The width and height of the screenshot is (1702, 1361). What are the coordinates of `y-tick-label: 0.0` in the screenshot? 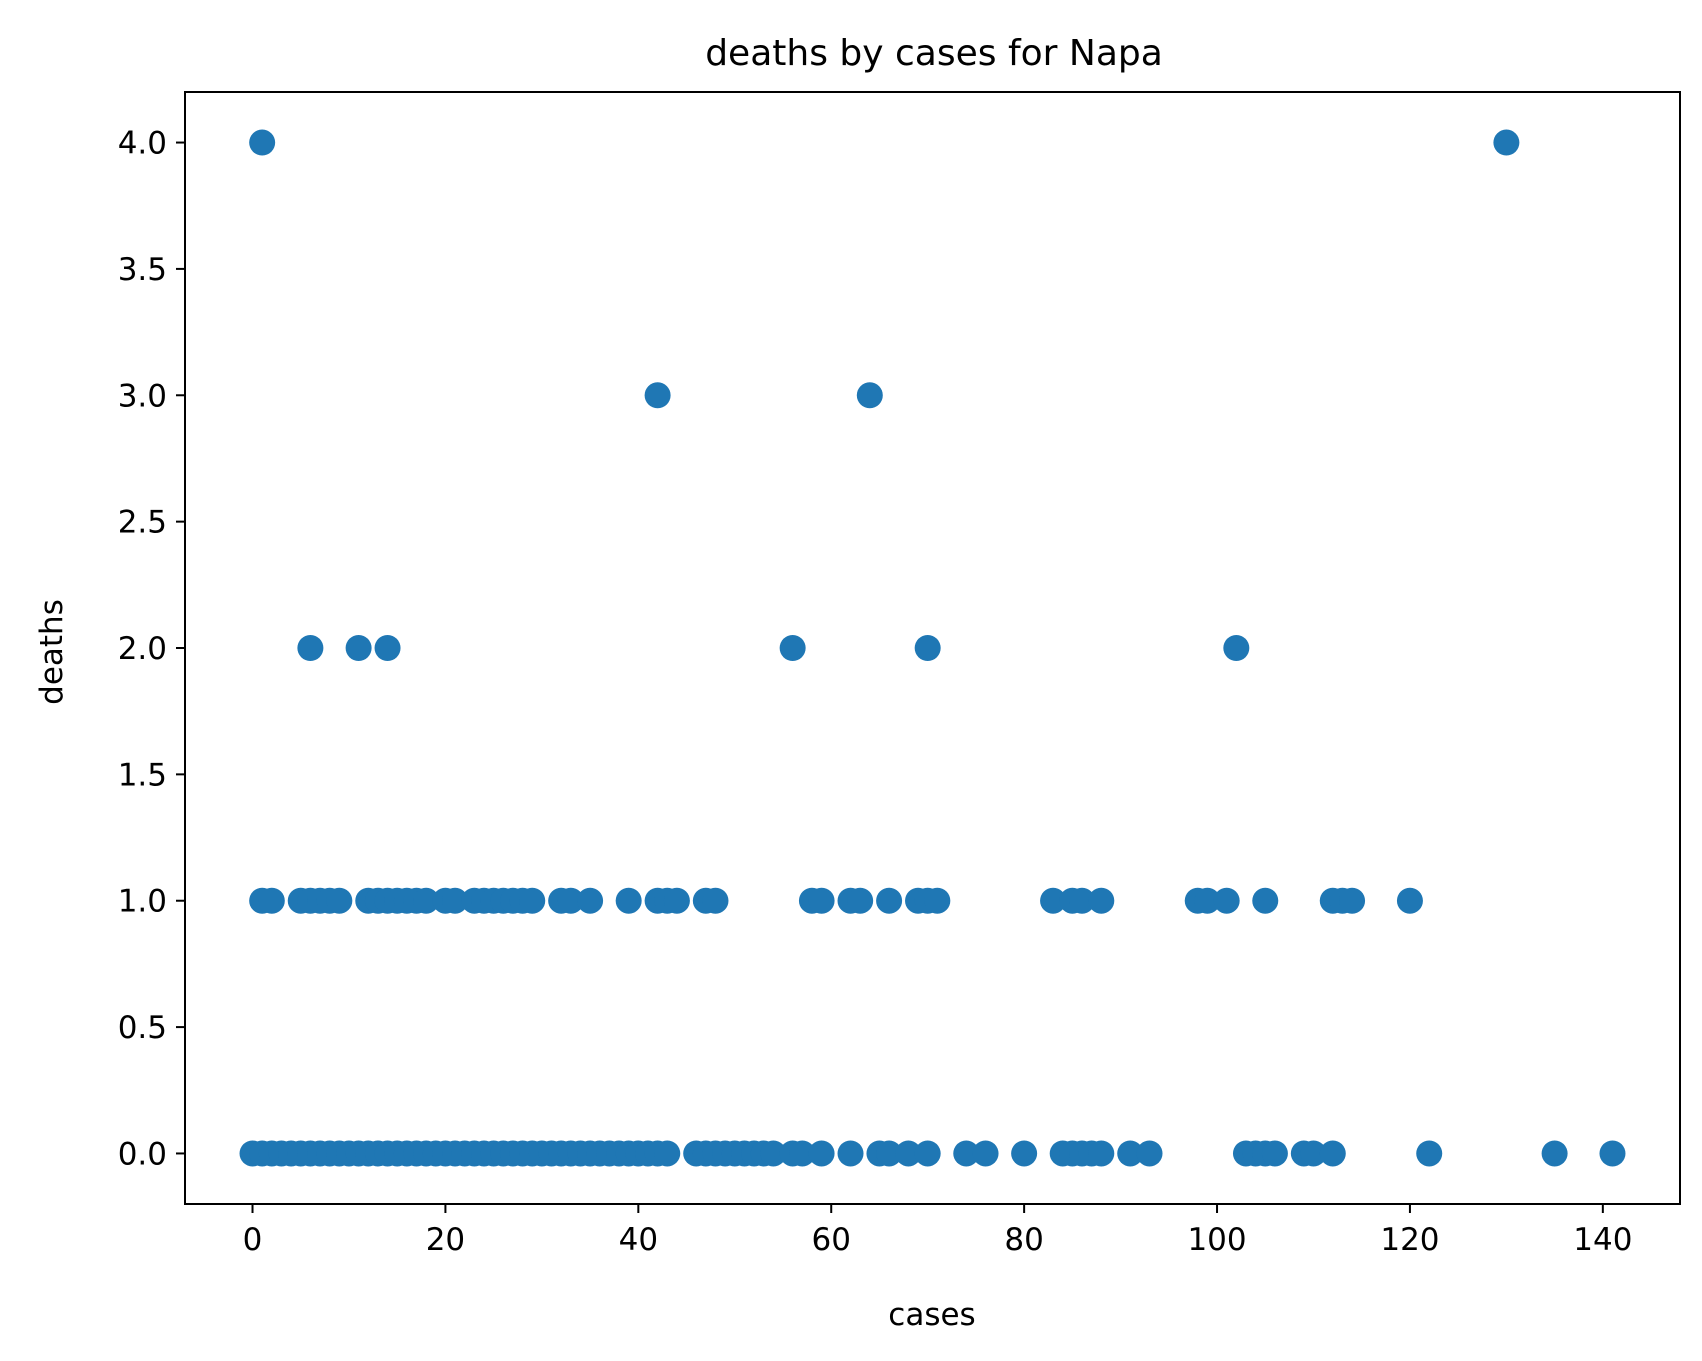 It's located at (142, 1154).